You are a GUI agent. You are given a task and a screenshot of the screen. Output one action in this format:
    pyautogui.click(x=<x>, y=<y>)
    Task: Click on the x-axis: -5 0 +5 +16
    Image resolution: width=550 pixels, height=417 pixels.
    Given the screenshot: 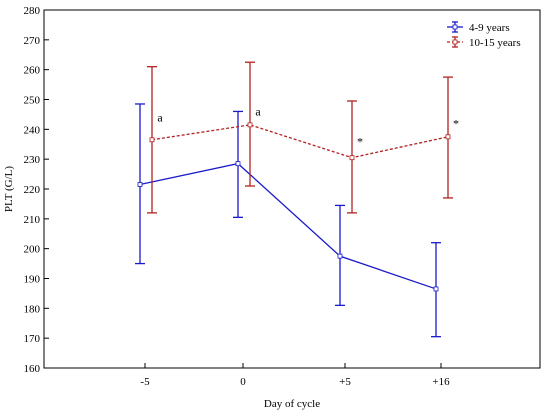 What is the action you would take?
    pyautogui.click(x=295, y=375)
    